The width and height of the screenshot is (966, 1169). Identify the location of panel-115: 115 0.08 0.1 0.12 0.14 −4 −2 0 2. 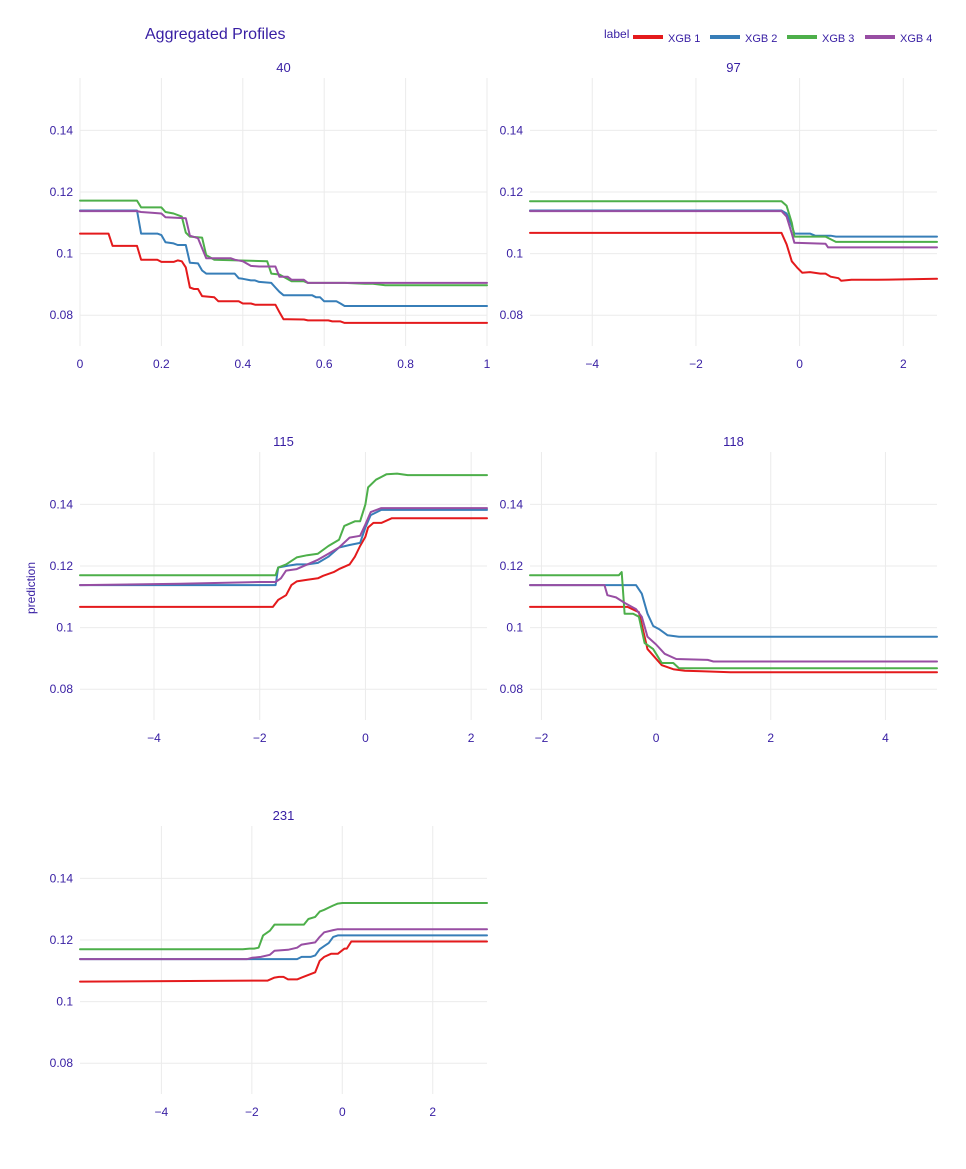
(269, 589).